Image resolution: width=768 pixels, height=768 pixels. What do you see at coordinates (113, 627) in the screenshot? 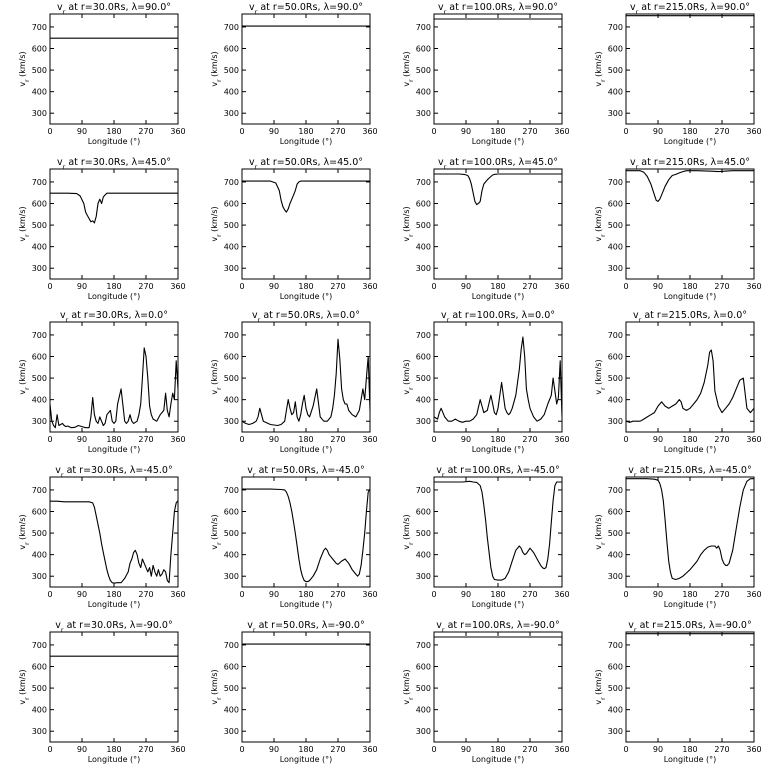
I see `panel-title: vr at r=30.0Rs, λ=-90.0°` at bounding box center [113, 627].